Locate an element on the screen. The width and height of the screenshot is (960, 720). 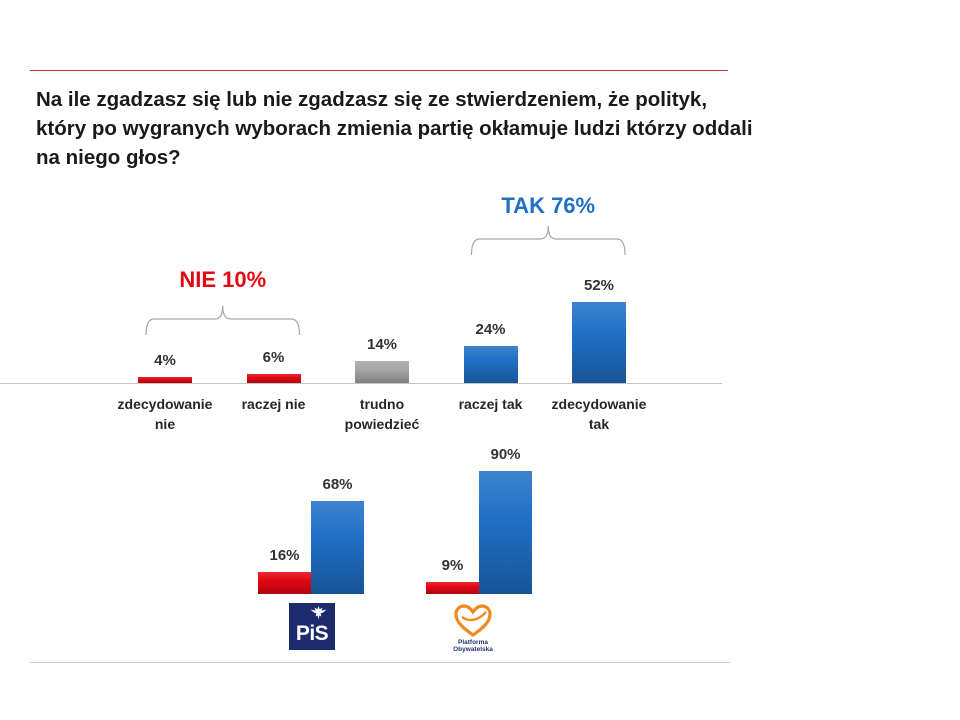
party-value-label-pis-agree: 68% is located at coordinates (337, 485).